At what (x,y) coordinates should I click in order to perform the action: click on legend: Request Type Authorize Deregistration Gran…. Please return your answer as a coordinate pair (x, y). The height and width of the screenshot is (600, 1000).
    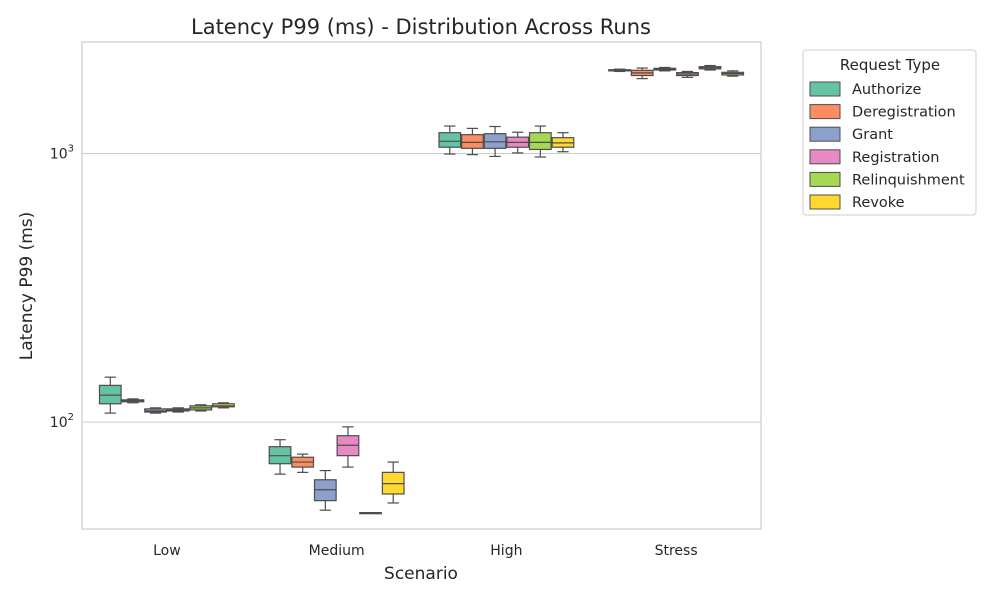
    Looking at the image, I should click on (889, 132).